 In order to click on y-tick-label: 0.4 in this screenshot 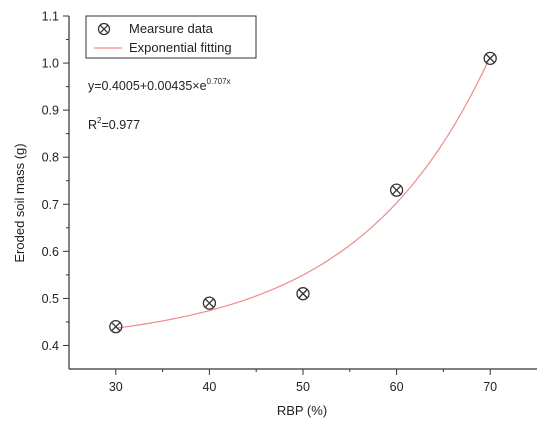, I will do `click(50, 346)`.